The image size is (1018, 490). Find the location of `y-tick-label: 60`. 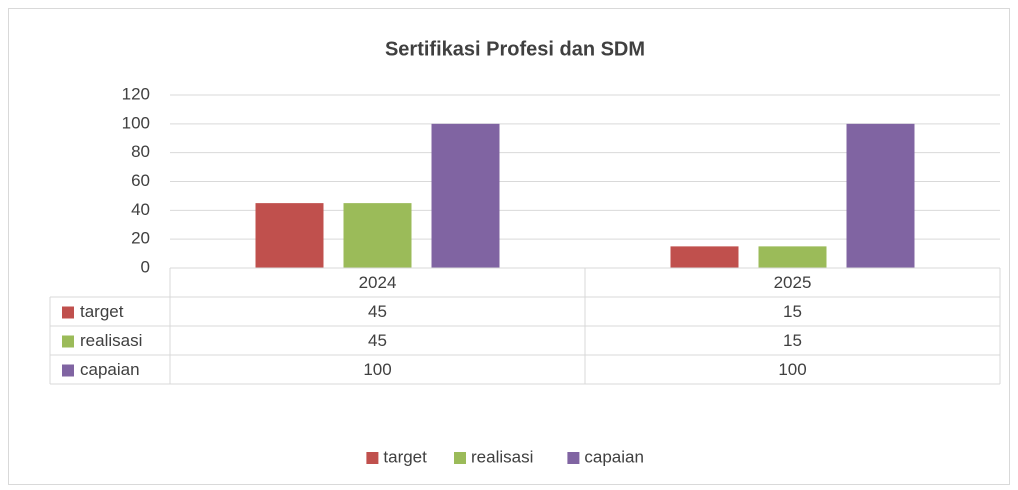

y-tick-label: 60 is located at coordinates (140, 180).